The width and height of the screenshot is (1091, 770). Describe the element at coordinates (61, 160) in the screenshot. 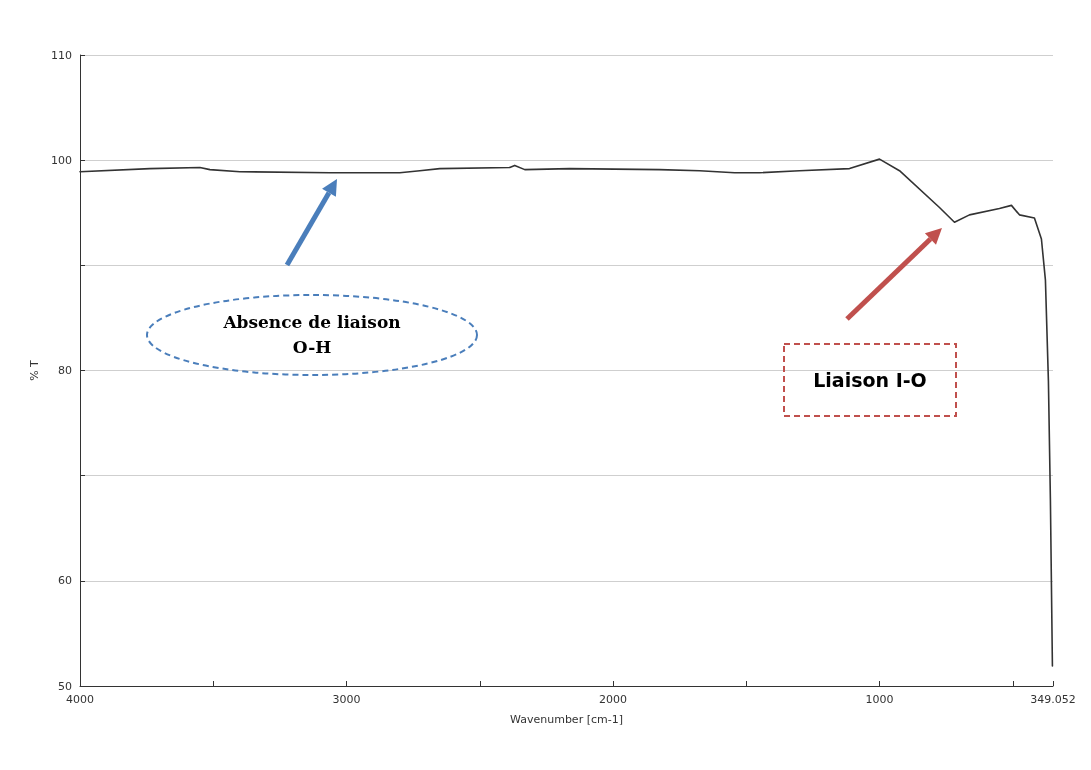

I see `y-tick-label: 100` at that location.